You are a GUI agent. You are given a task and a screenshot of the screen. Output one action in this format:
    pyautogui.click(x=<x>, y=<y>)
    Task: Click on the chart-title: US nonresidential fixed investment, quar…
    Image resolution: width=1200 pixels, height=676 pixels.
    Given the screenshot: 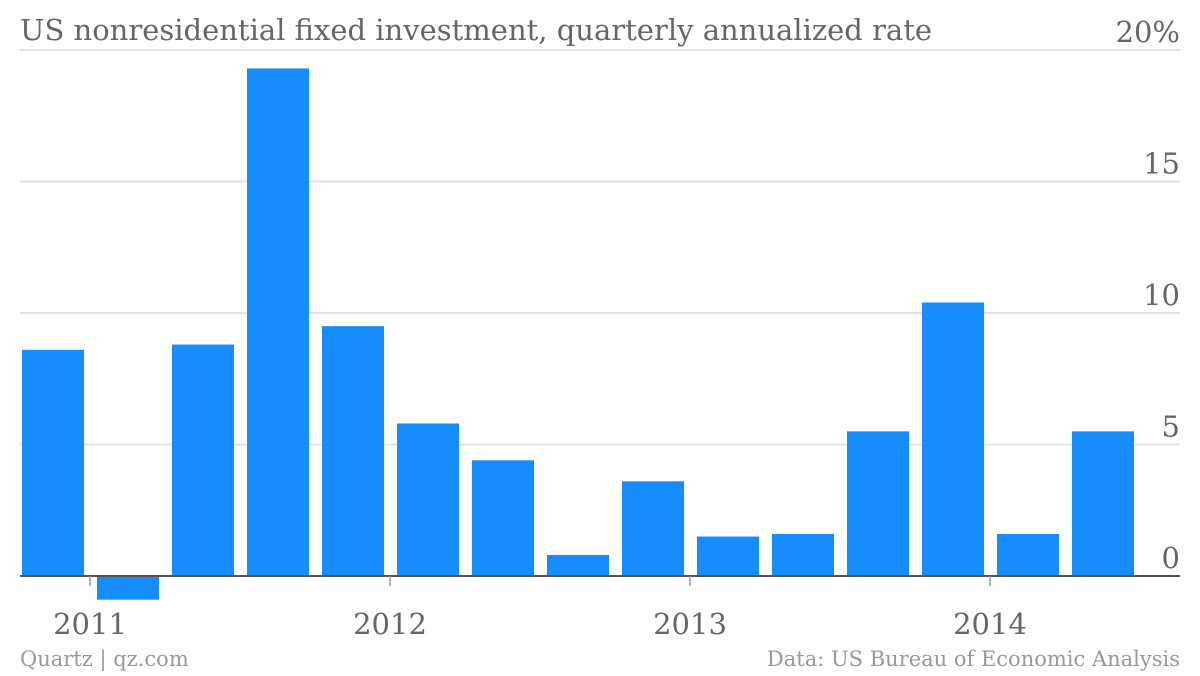 What is the action you would take?
    pyautogui.click(x=476, y=30)
    